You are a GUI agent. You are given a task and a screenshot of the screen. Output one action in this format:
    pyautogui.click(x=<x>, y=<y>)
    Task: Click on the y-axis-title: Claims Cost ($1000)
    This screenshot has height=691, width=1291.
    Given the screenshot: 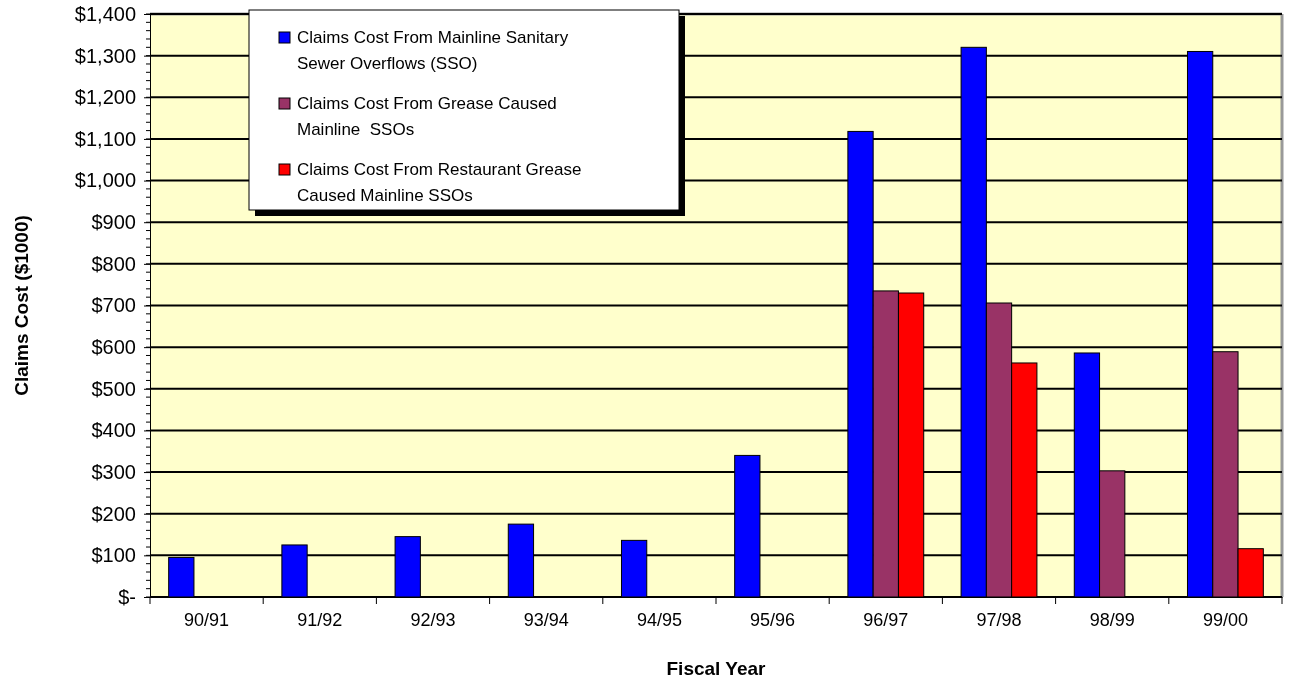 What is the action you would take?
    pyautogui.click(x=21, y=305)
    